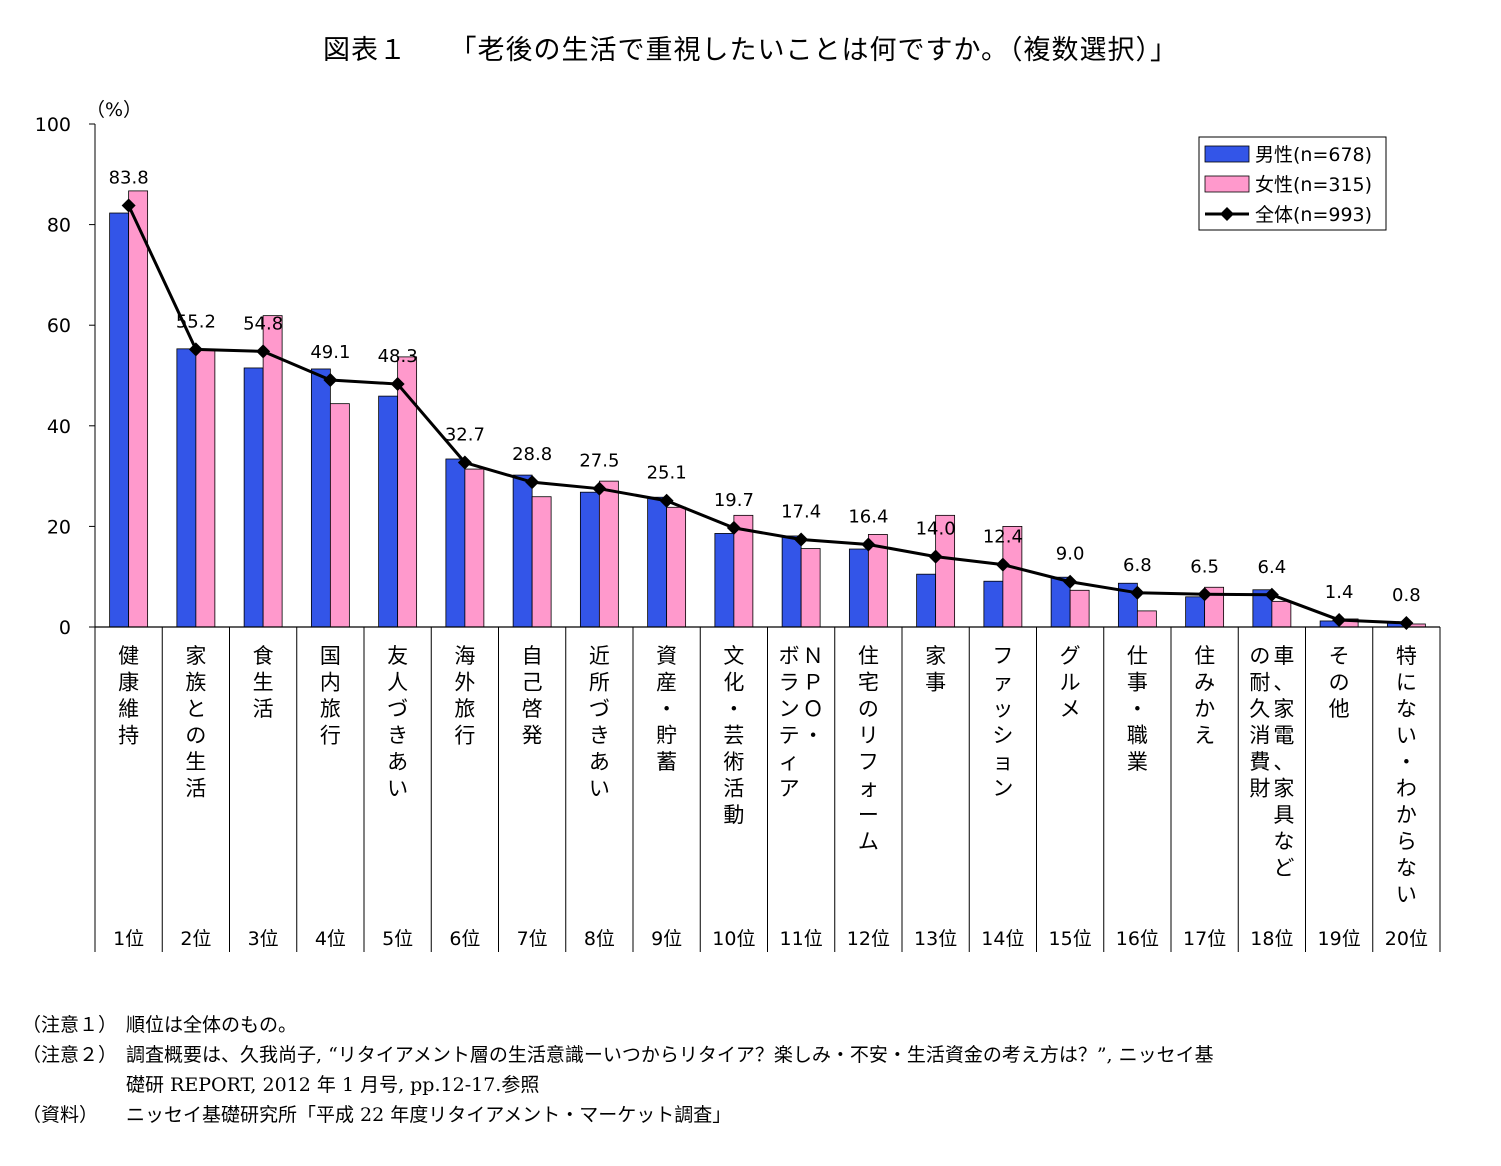 Image resolution: width=1501 pixels, height=1166 pixels. What do you see at coordinates (599, 939) in the screenshot?
I see `rank-label-8: 8位` at bounding box center [599, 939].